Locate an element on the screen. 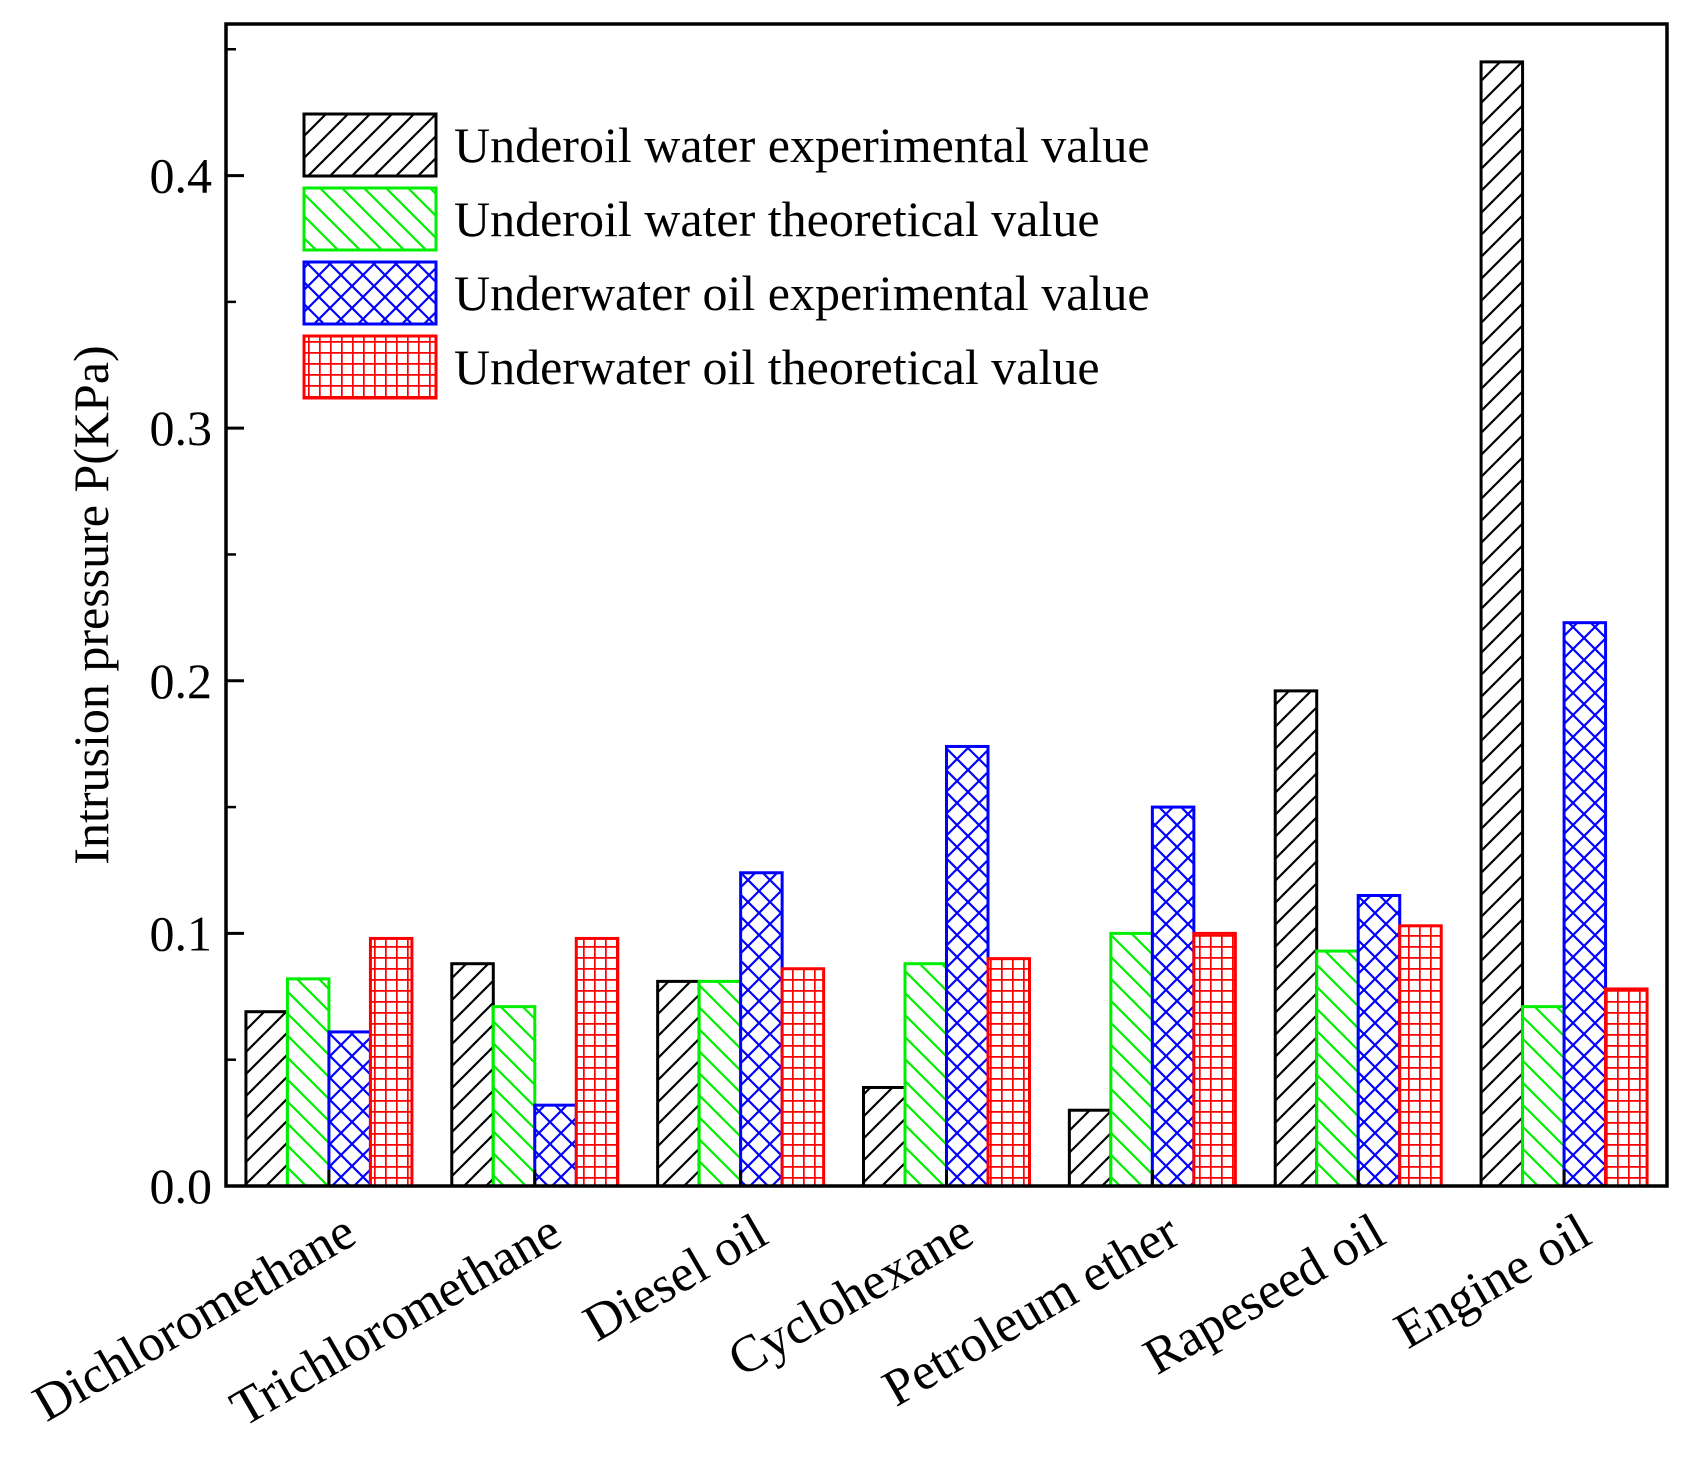  legend-label: Underoil water theoretical value is located at coordinates (777, 219).